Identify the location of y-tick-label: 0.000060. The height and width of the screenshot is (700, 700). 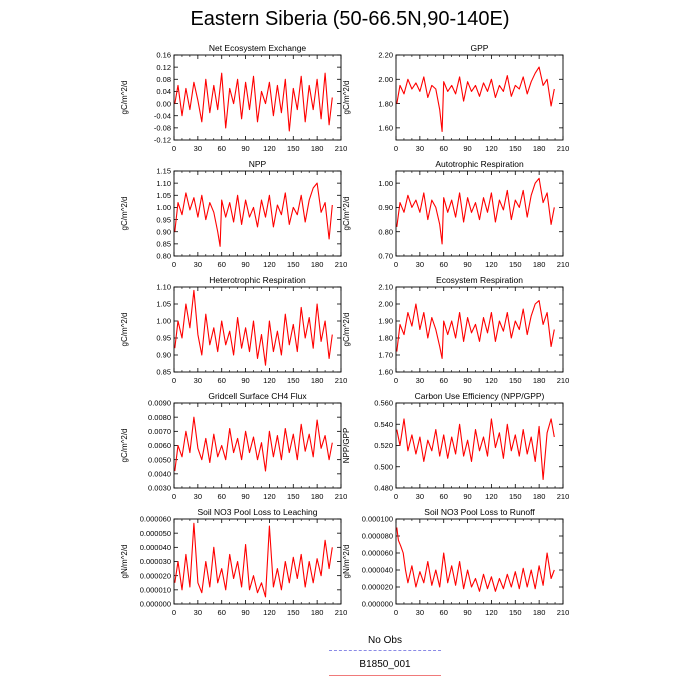
(377, 553).